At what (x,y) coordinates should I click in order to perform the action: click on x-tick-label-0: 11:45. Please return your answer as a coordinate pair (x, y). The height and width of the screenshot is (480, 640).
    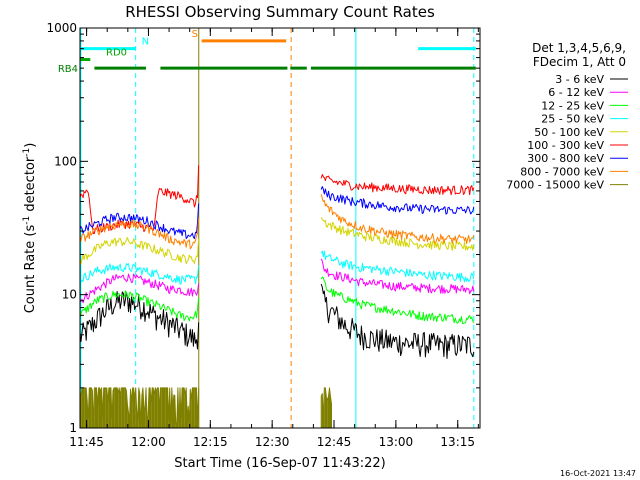
    Looking at the image, I should click on (86, 442).